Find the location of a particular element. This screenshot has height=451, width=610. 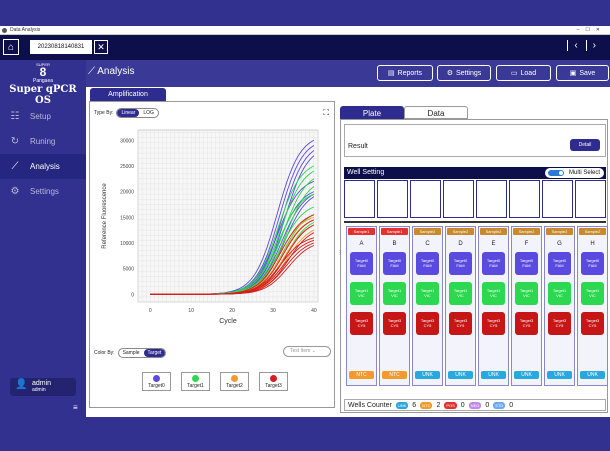

color-toggle: Sample Target is located at coordinates (142, 353).